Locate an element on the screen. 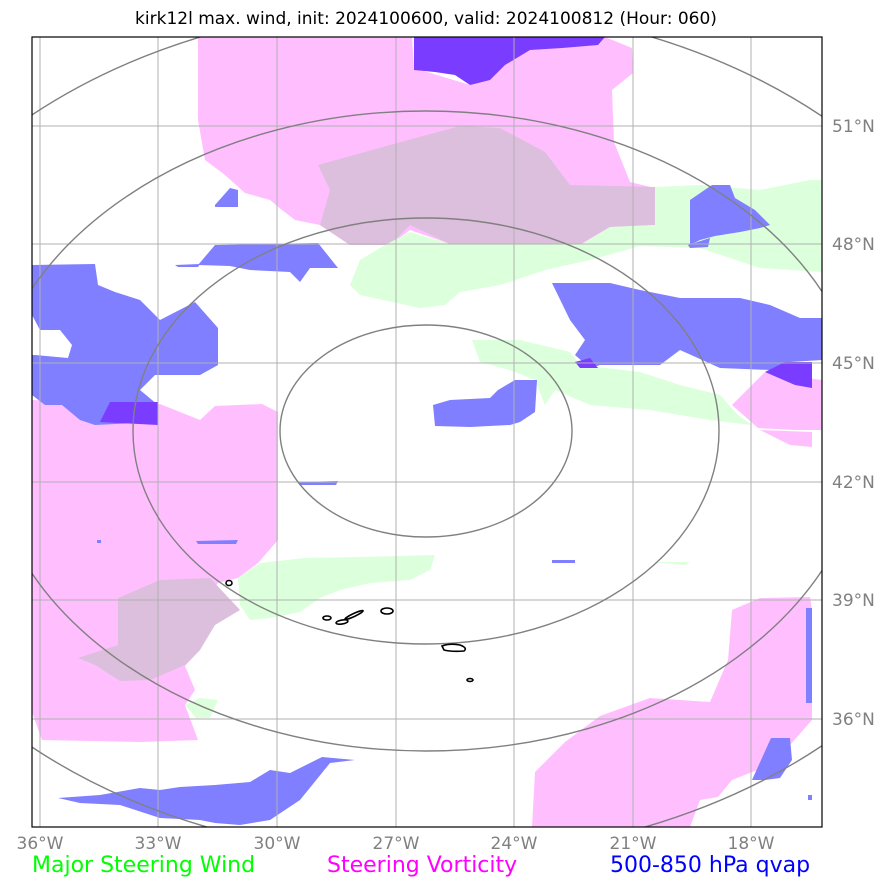 The height and width of the screenshot is (891, 892). wind-patch-southeast is located at coordinates (671, 563).